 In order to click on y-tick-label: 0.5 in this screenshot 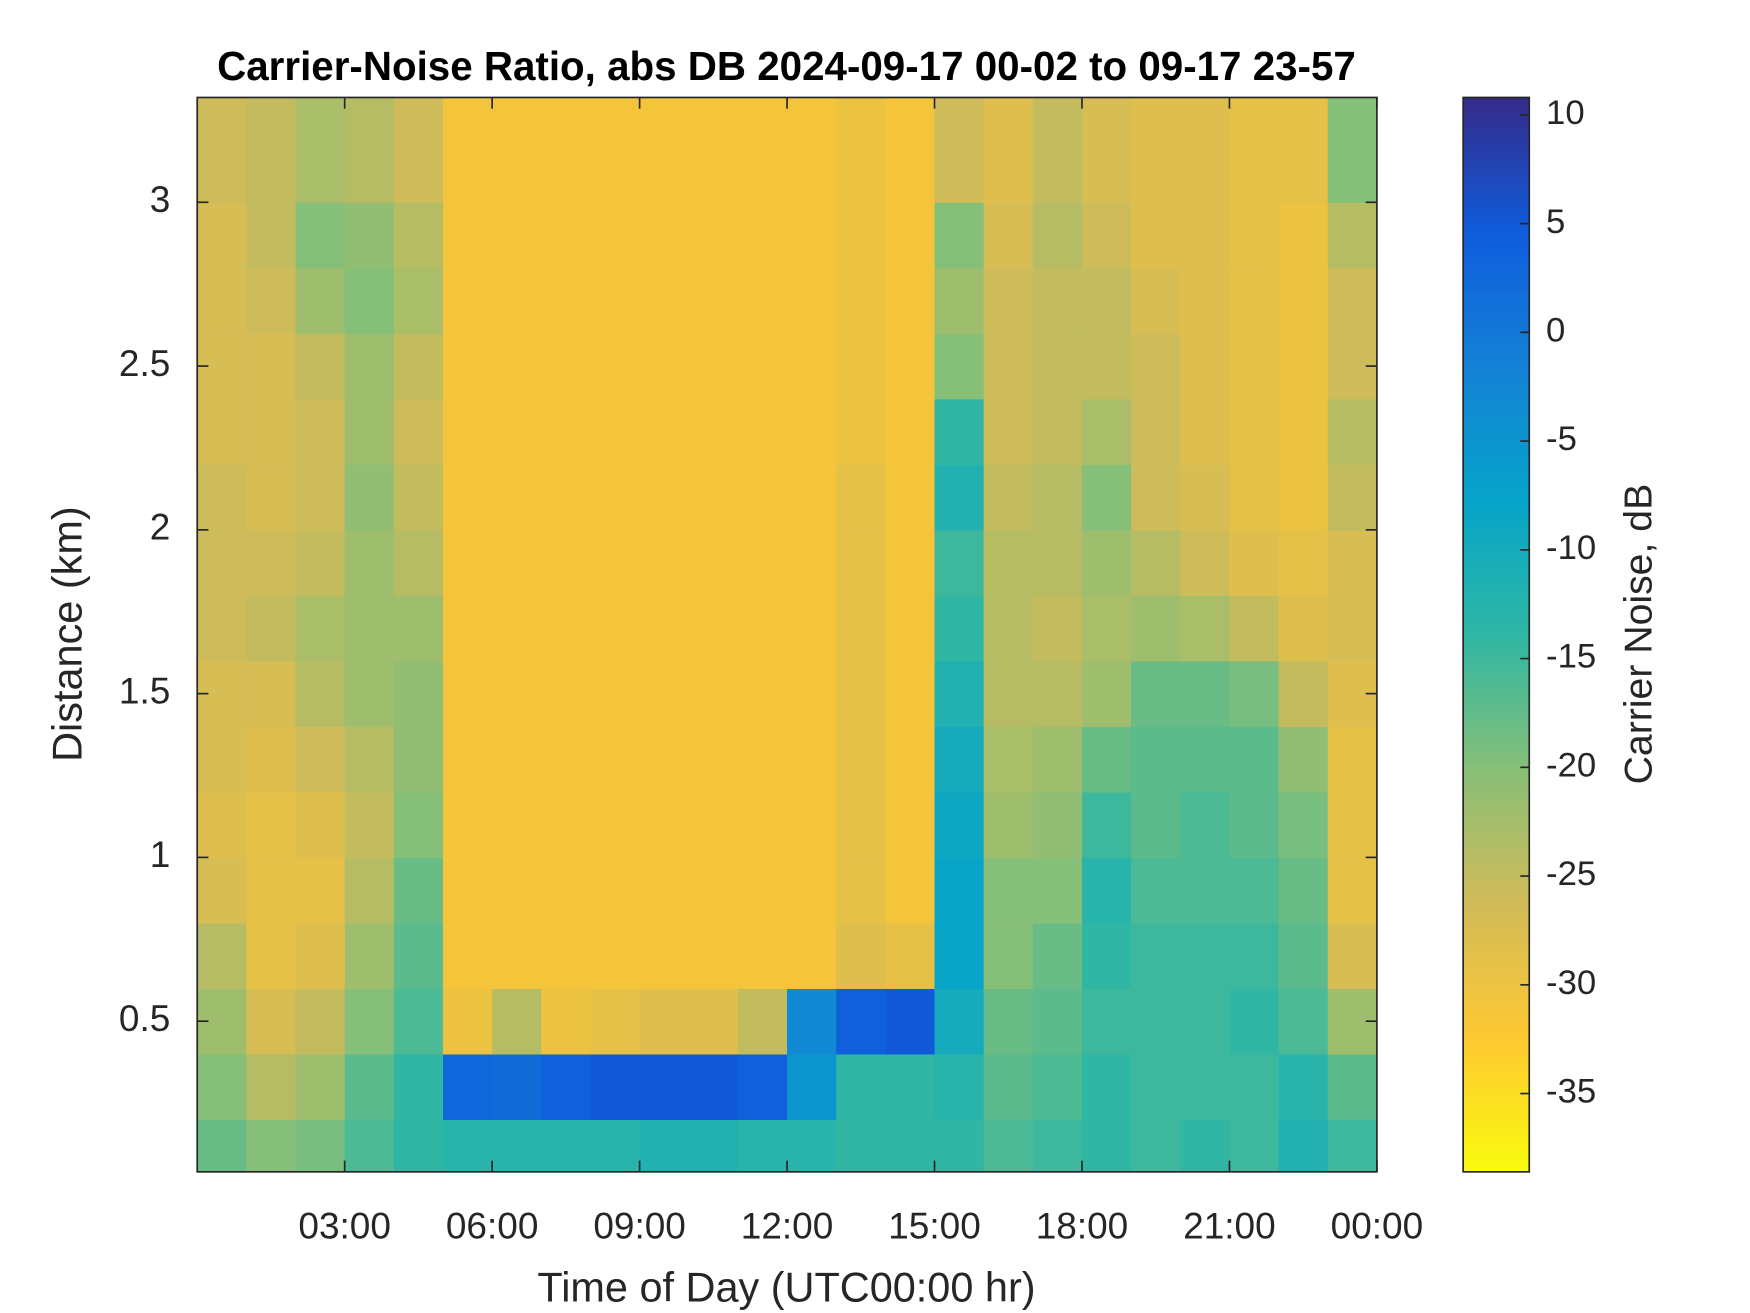, I will do `click(144, 1018)`.